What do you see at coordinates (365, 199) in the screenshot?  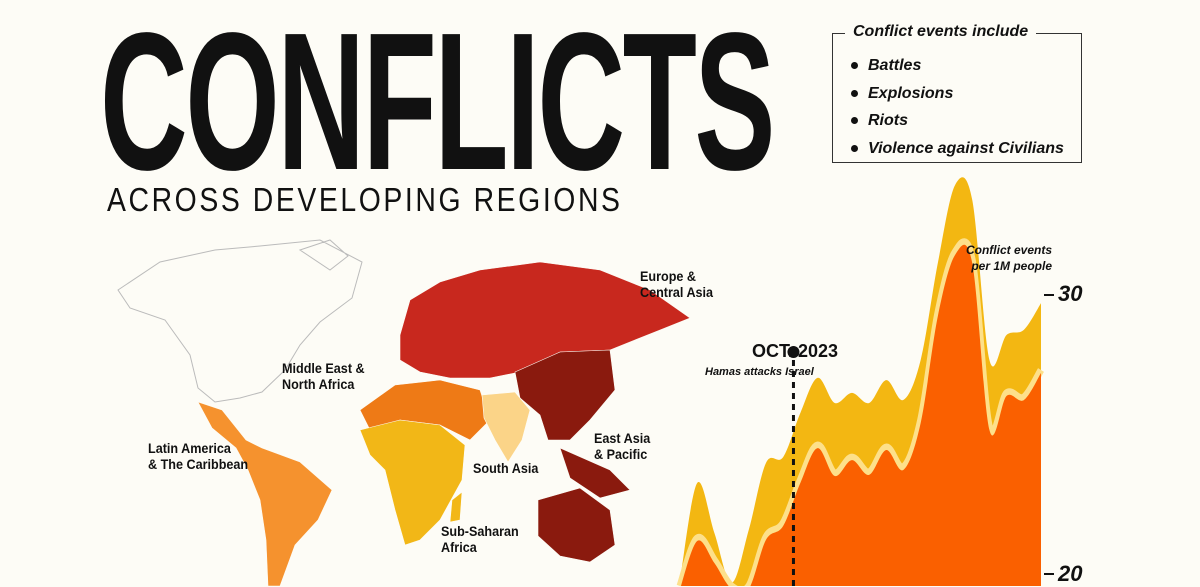 I see `page-subtitle: ACROSS DEVELOPING REGIONS` at bounding box center [365, 199].